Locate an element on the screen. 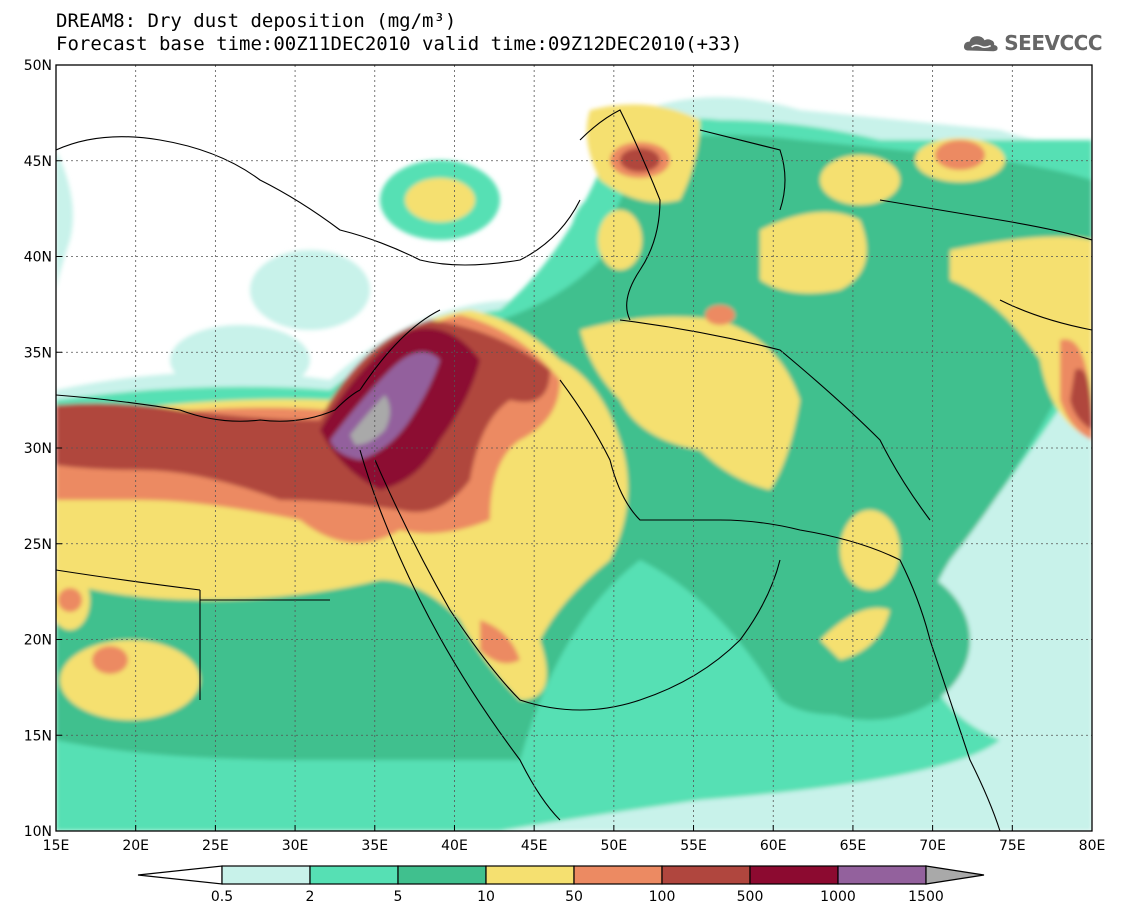  lon-tick-label: 80E is located at coordinates (1092, 846).